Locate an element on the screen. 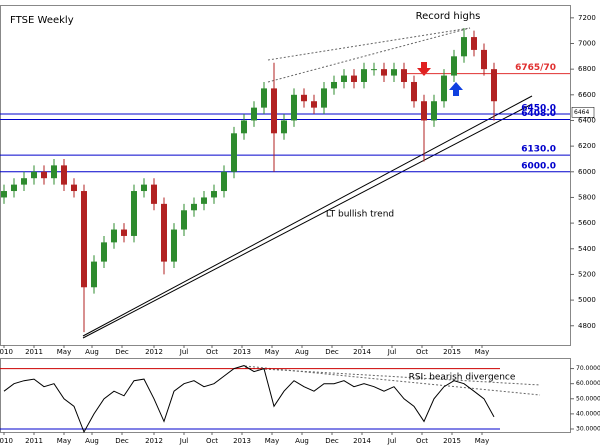 The image size is (600, 448). annotation: Record highs is located at coordinates (448, 16).